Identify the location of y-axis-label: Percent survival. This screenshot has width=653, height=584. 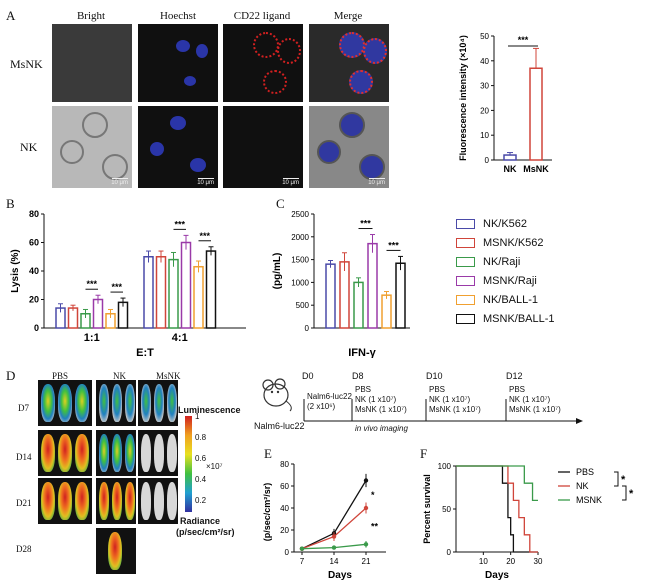
(427, 509).